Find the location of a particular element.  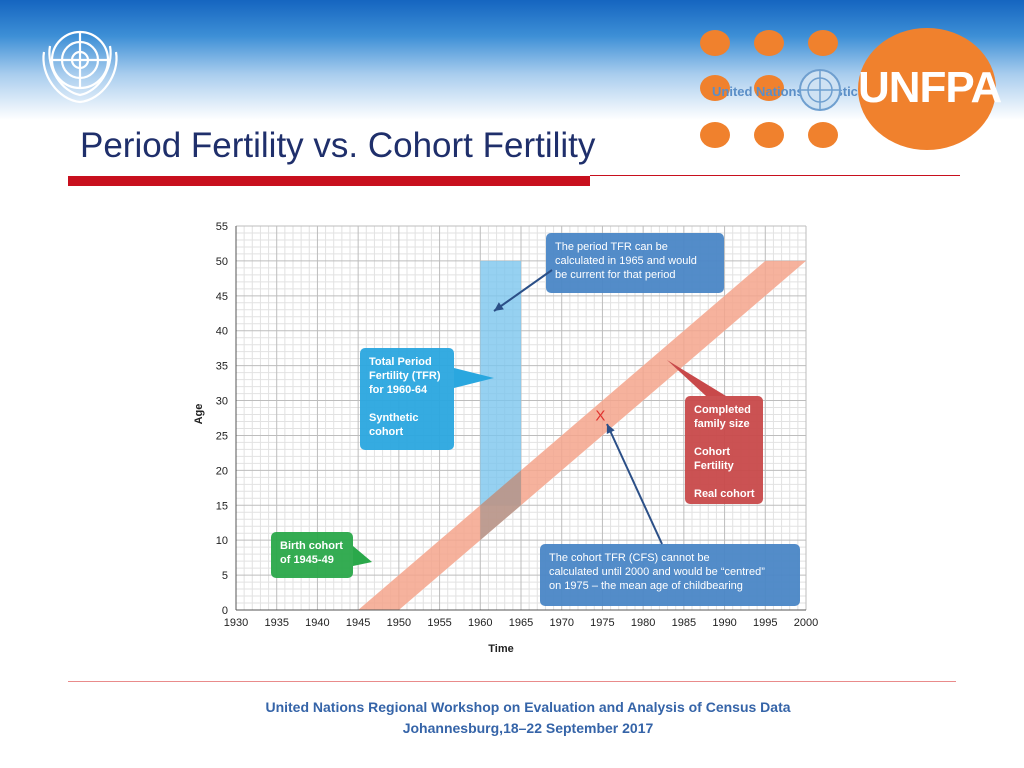

unfpa-logo is located at coordinates (927, 89).